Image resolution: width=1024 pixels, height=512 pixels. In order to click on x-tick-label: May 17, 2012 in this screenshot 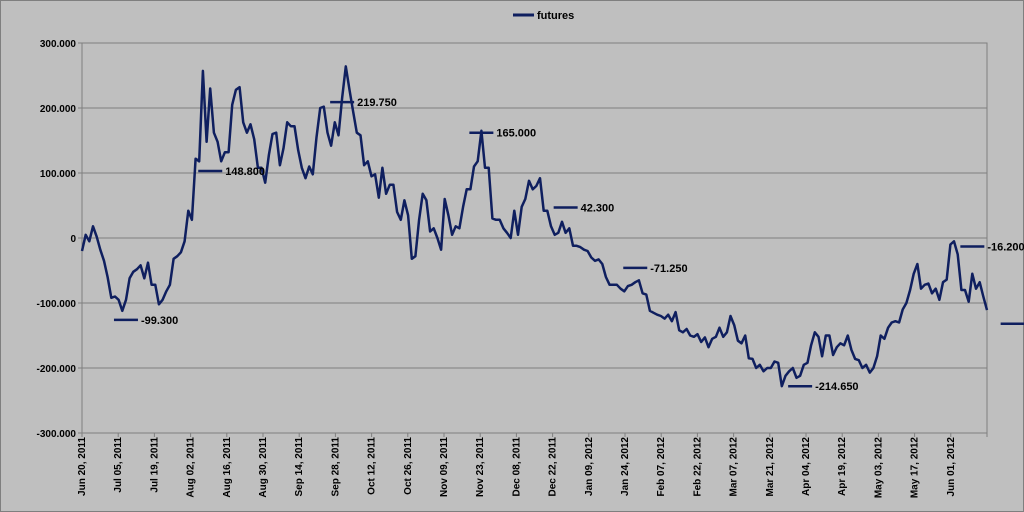, I will do `click(915, 468)`.